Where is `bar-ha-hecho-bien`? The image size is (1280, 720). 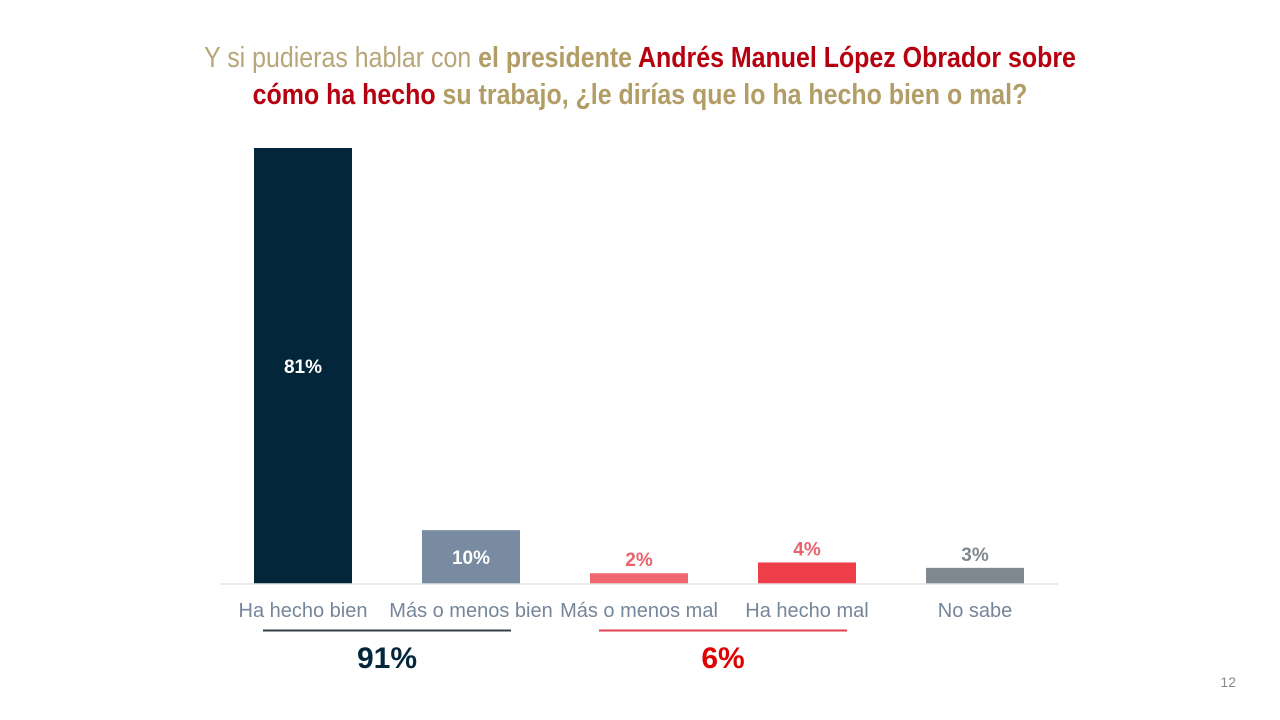 bar-ha-hecho-bien is located at coordinates (303, 366).